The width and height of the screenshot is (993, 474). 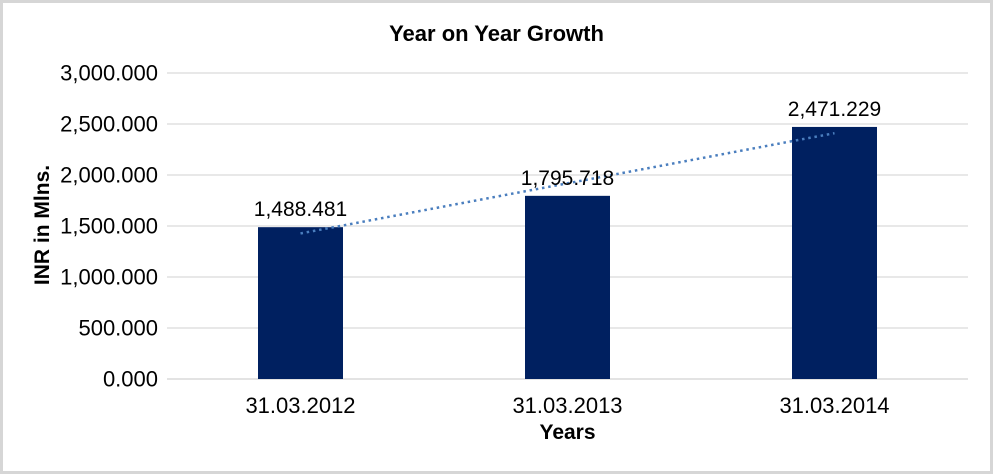 What do you see at coordinates (130, 379) in the screenshot?
I see `y-tick-label: 0.000` at bounding box center [130, 379].